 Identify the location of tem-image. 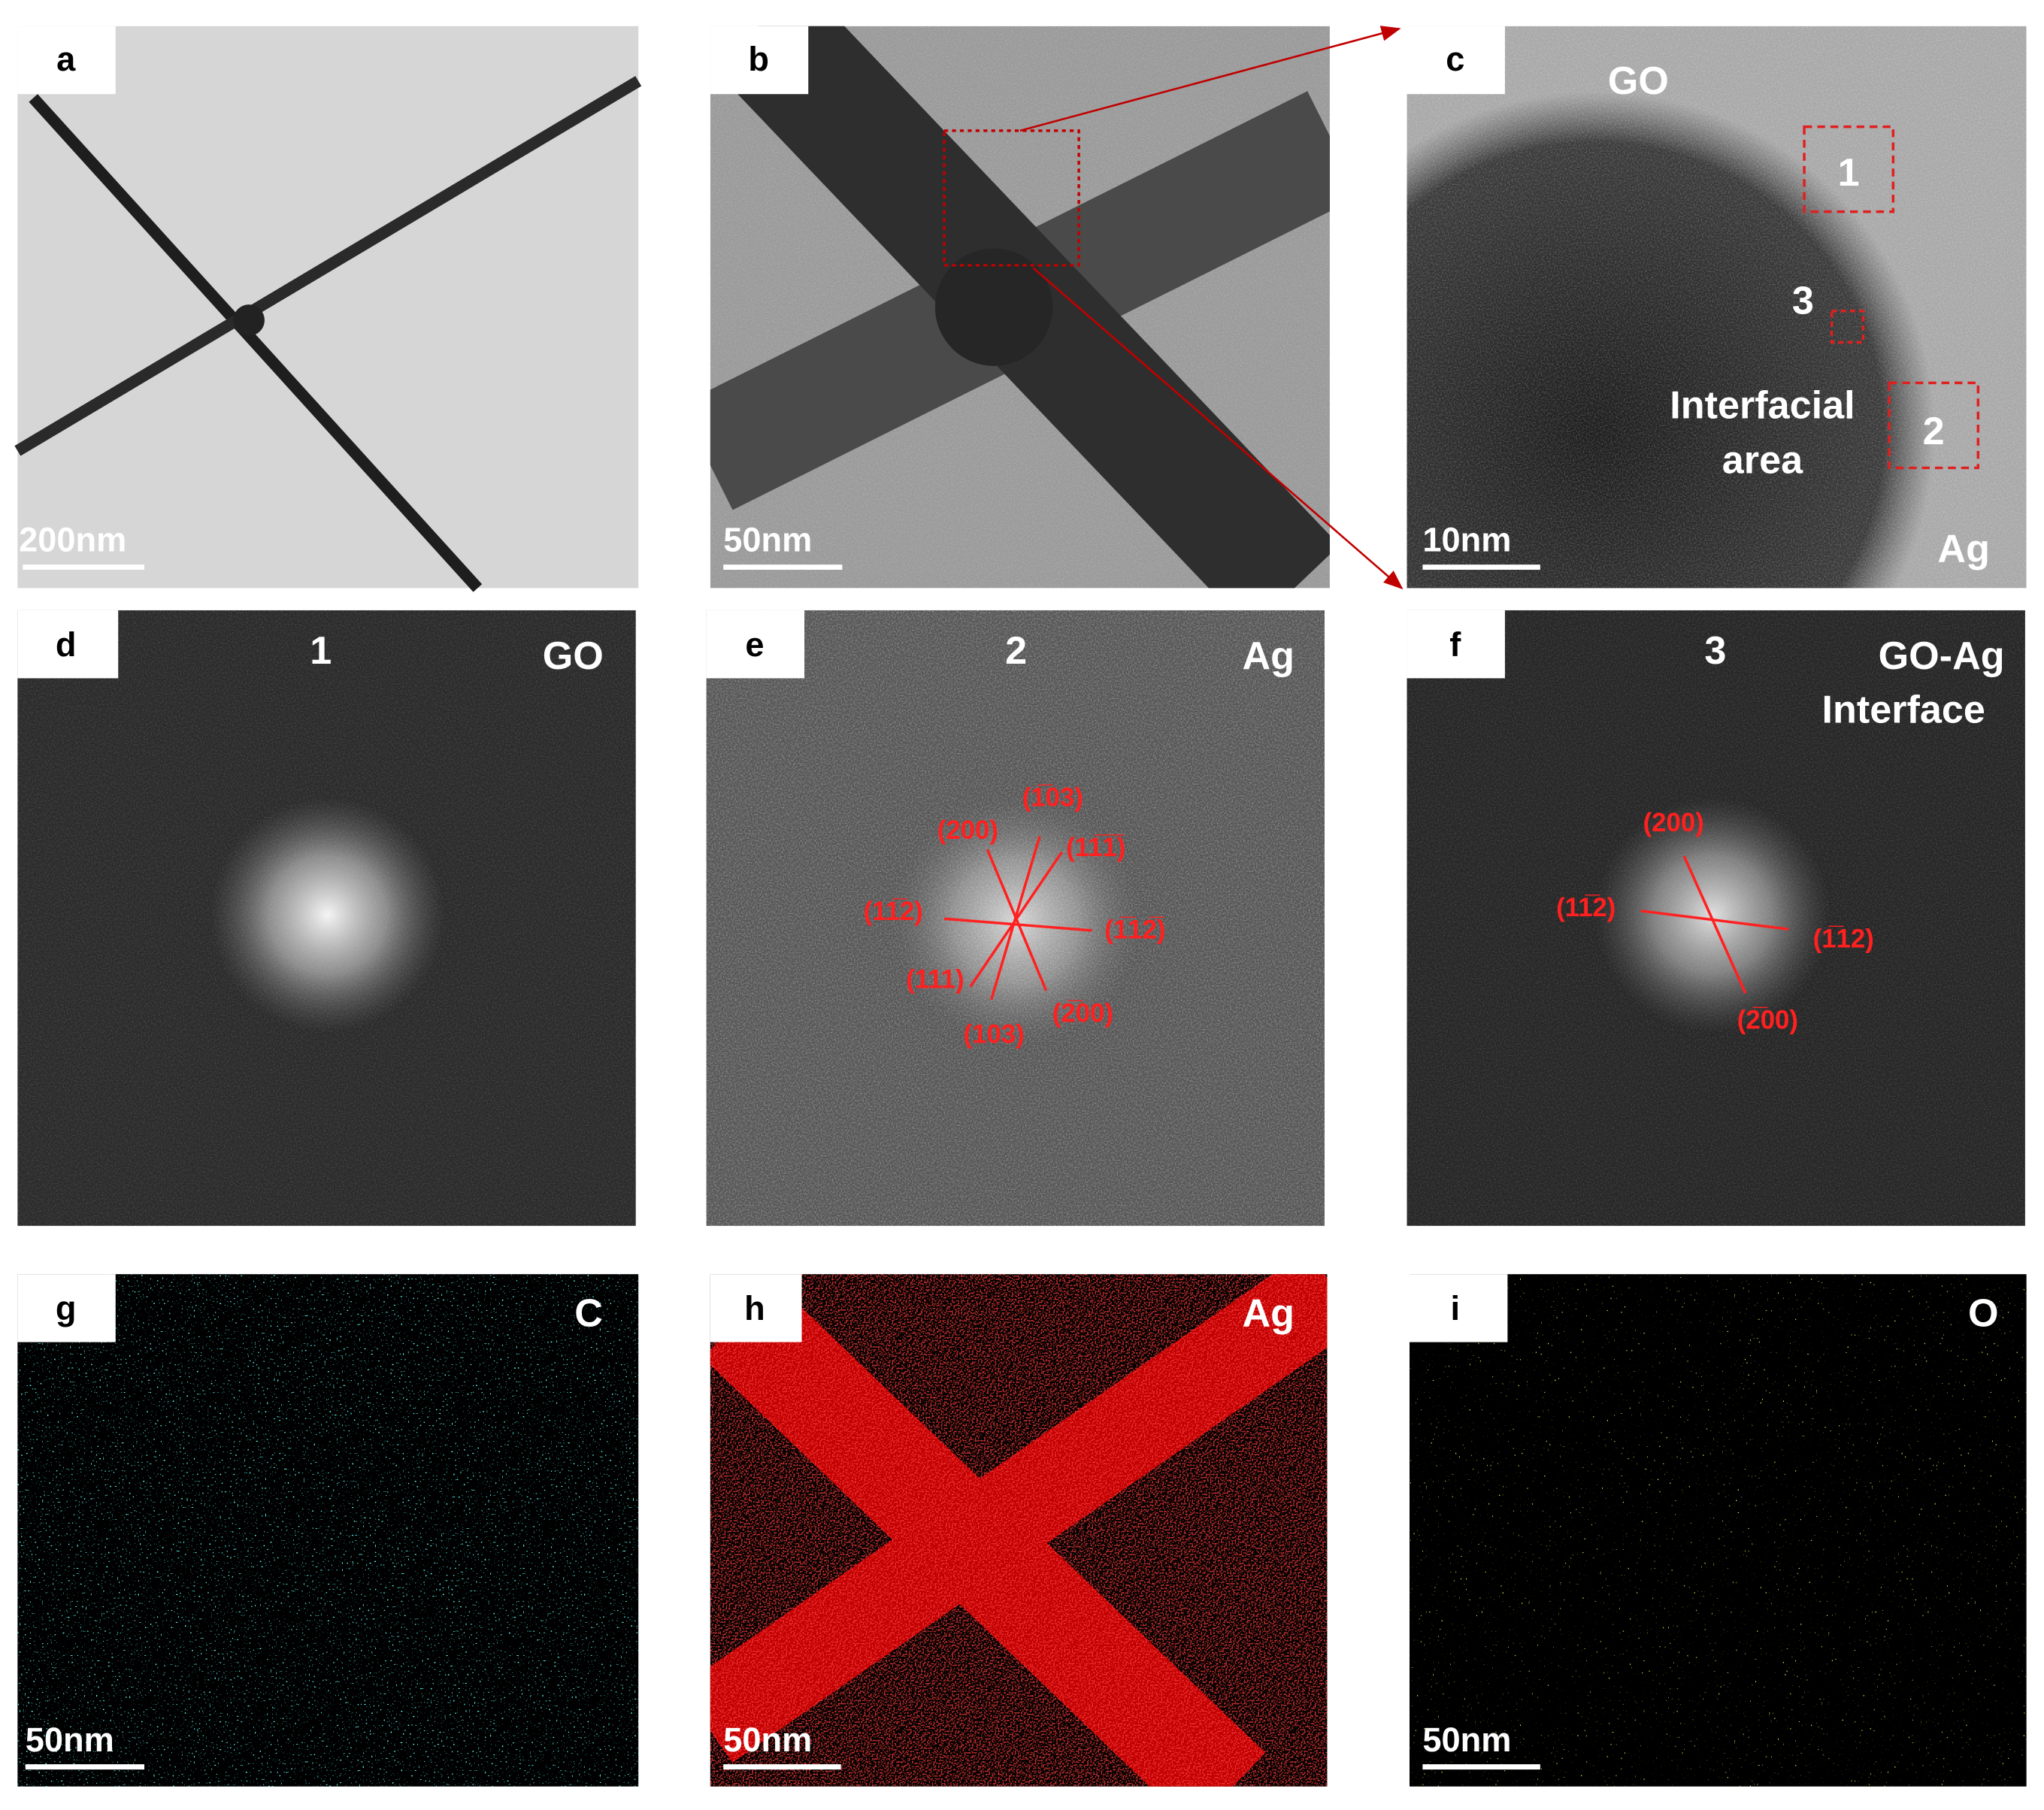
(328, 307).